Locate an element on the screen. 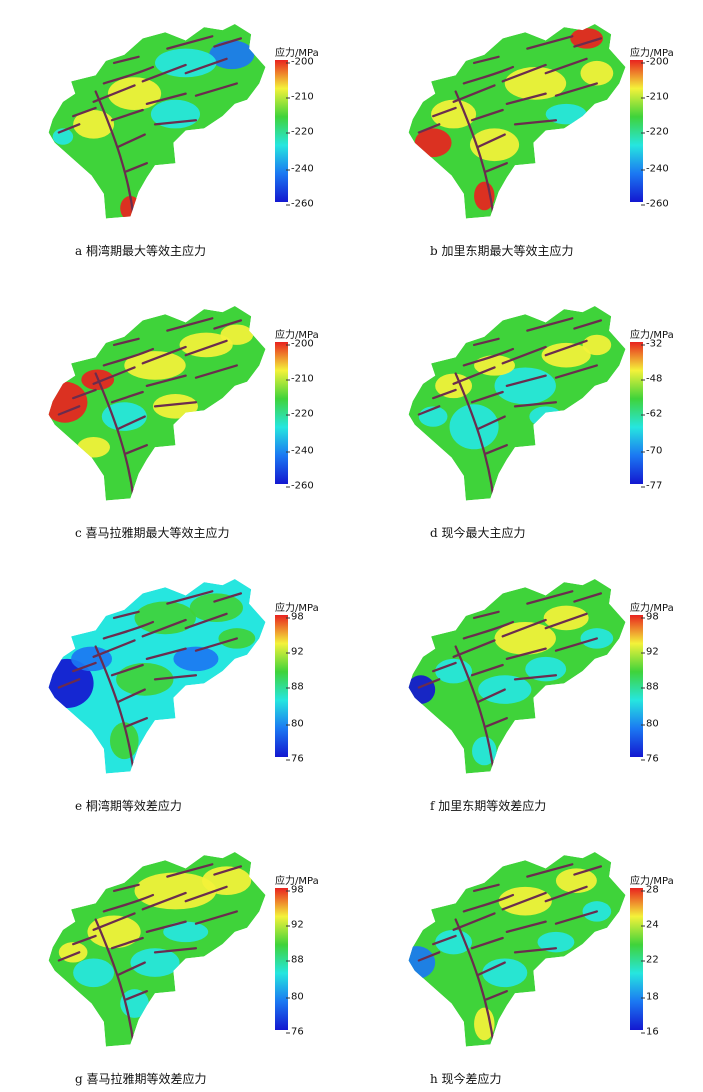 The image size is (703, 1092). legend-tick-label: 80 is located at coordinates (295, 724).